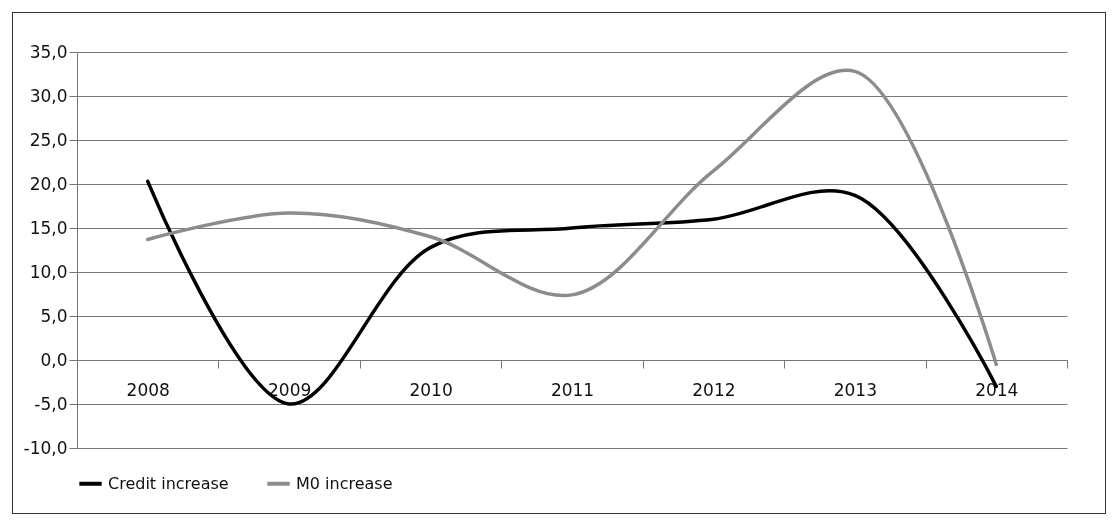 The width and height of the screenshot is (1117, 527). What do you see at coordinates (290, 389) in the screenshot?
I see `x-tick-label: 2009` at bounding box center [290, 389].